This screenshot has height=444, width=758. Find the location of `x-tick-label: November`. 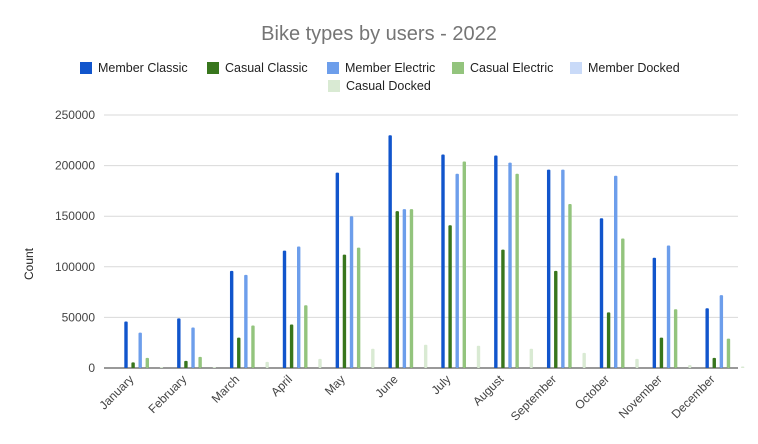

x-tick-label: November is located at coordinates (640, 396).